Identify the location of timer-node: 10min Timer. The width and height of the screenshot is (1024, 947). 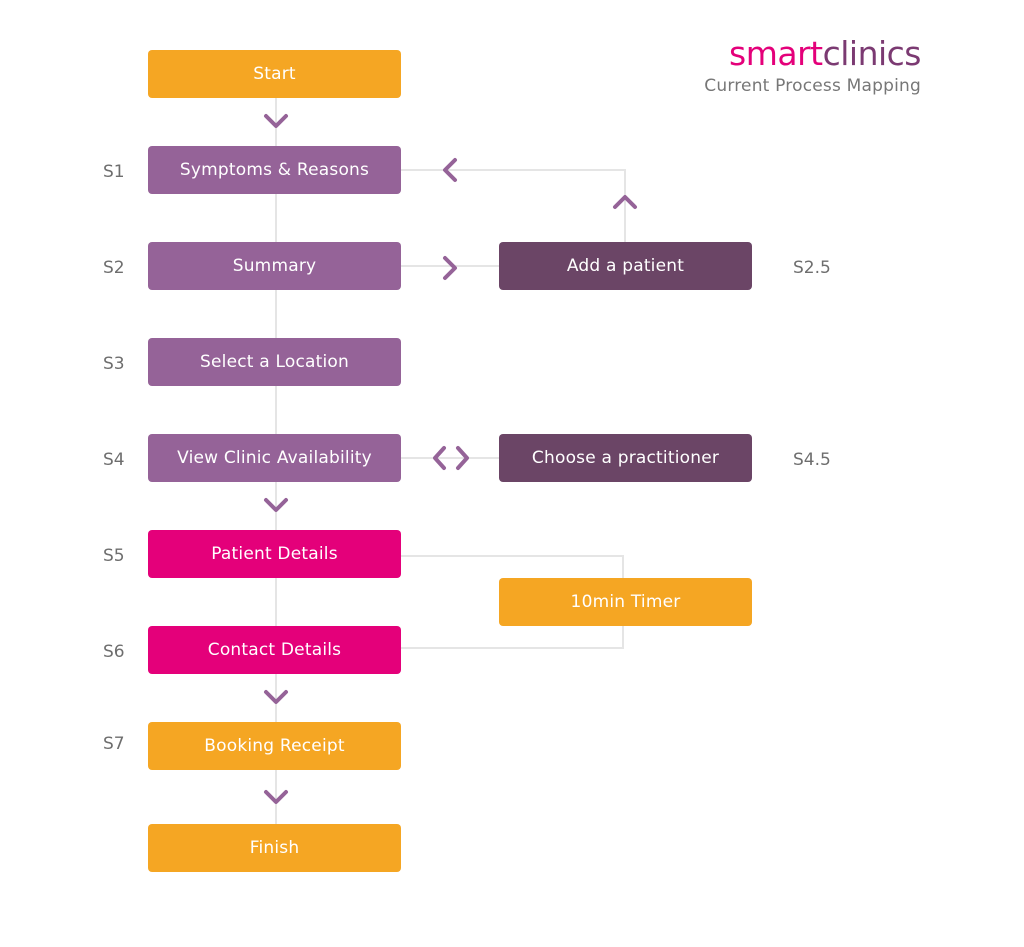
(625, 602).